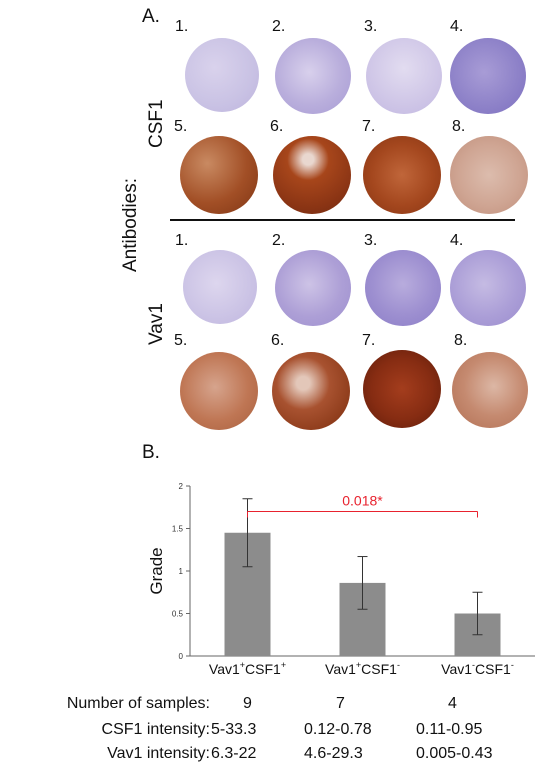  Describe the element at coordinates (234, 753) in the screenshot. I see `table-cell: 6.3-22` at that location.